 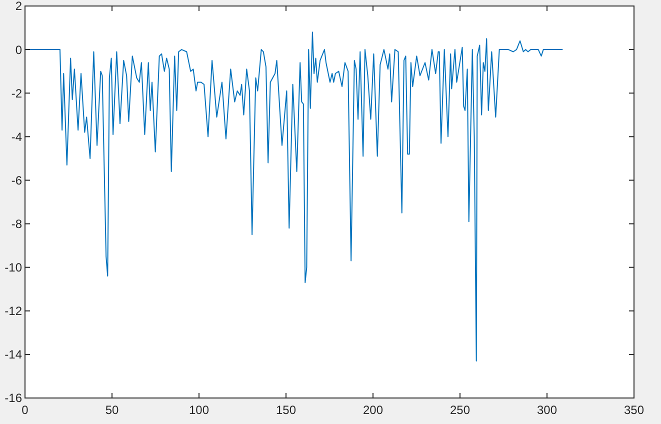 I want to click on y-tick-label: -8, so click(x=16, y=223).